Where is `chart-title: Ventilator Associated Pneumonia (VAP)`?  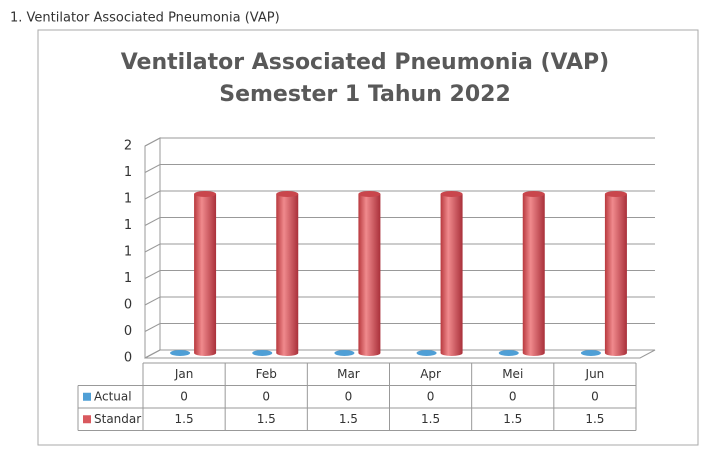 chart-title: Ventilator Associated Pneumonia (VAP) is located at coordinates (365, 62).